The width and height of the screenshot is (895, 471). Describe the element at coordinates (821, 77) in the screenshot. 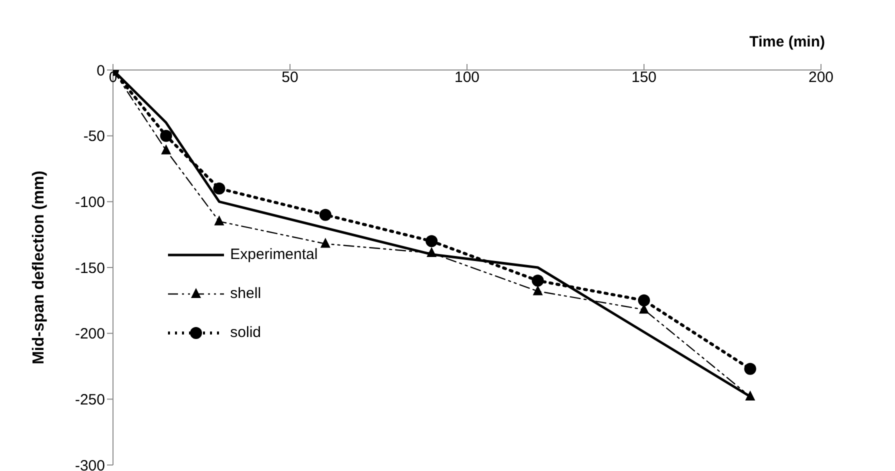

I see `x-tick-label: 200` at that location.